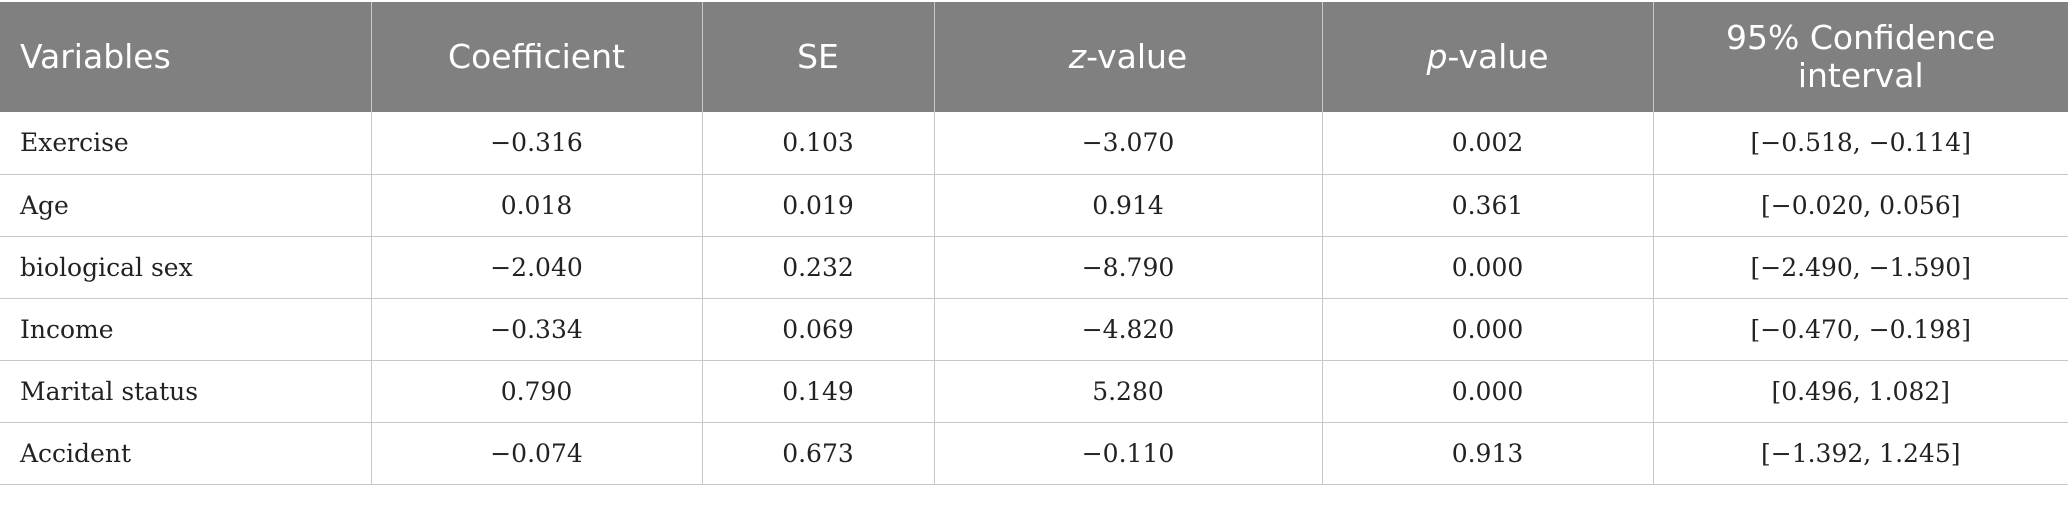  I want to click on header-se: SE, so click(817, 57).